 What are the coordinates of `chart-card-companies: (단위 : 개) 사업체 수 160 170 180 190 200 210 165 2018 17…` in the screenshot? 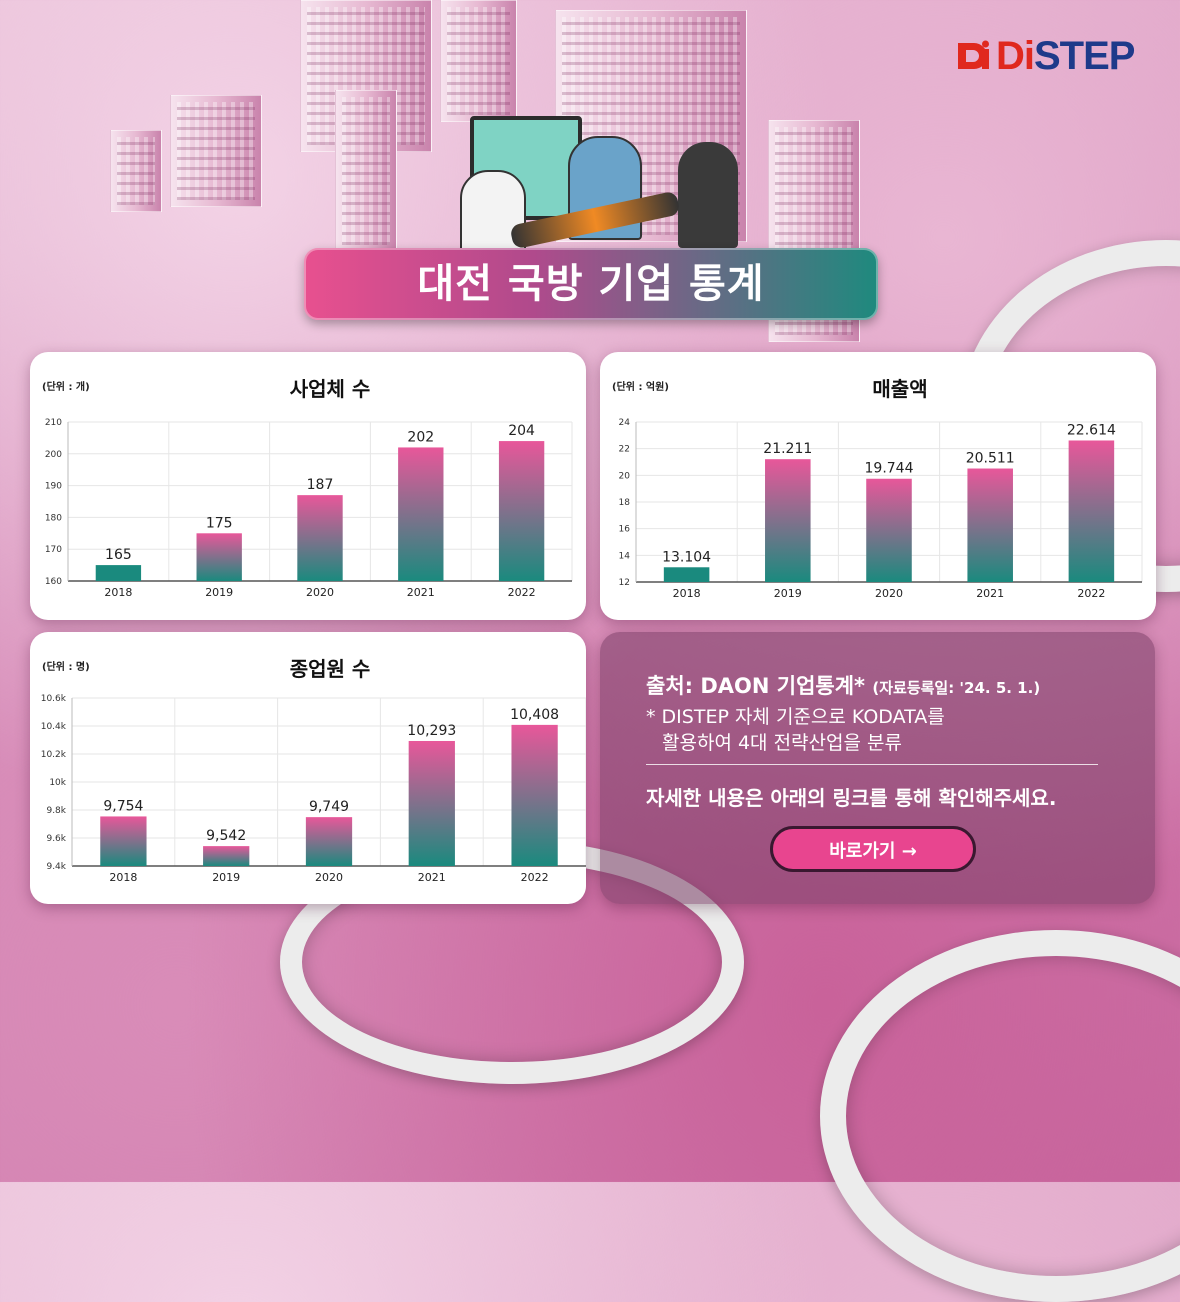 It's located at (308, 486).